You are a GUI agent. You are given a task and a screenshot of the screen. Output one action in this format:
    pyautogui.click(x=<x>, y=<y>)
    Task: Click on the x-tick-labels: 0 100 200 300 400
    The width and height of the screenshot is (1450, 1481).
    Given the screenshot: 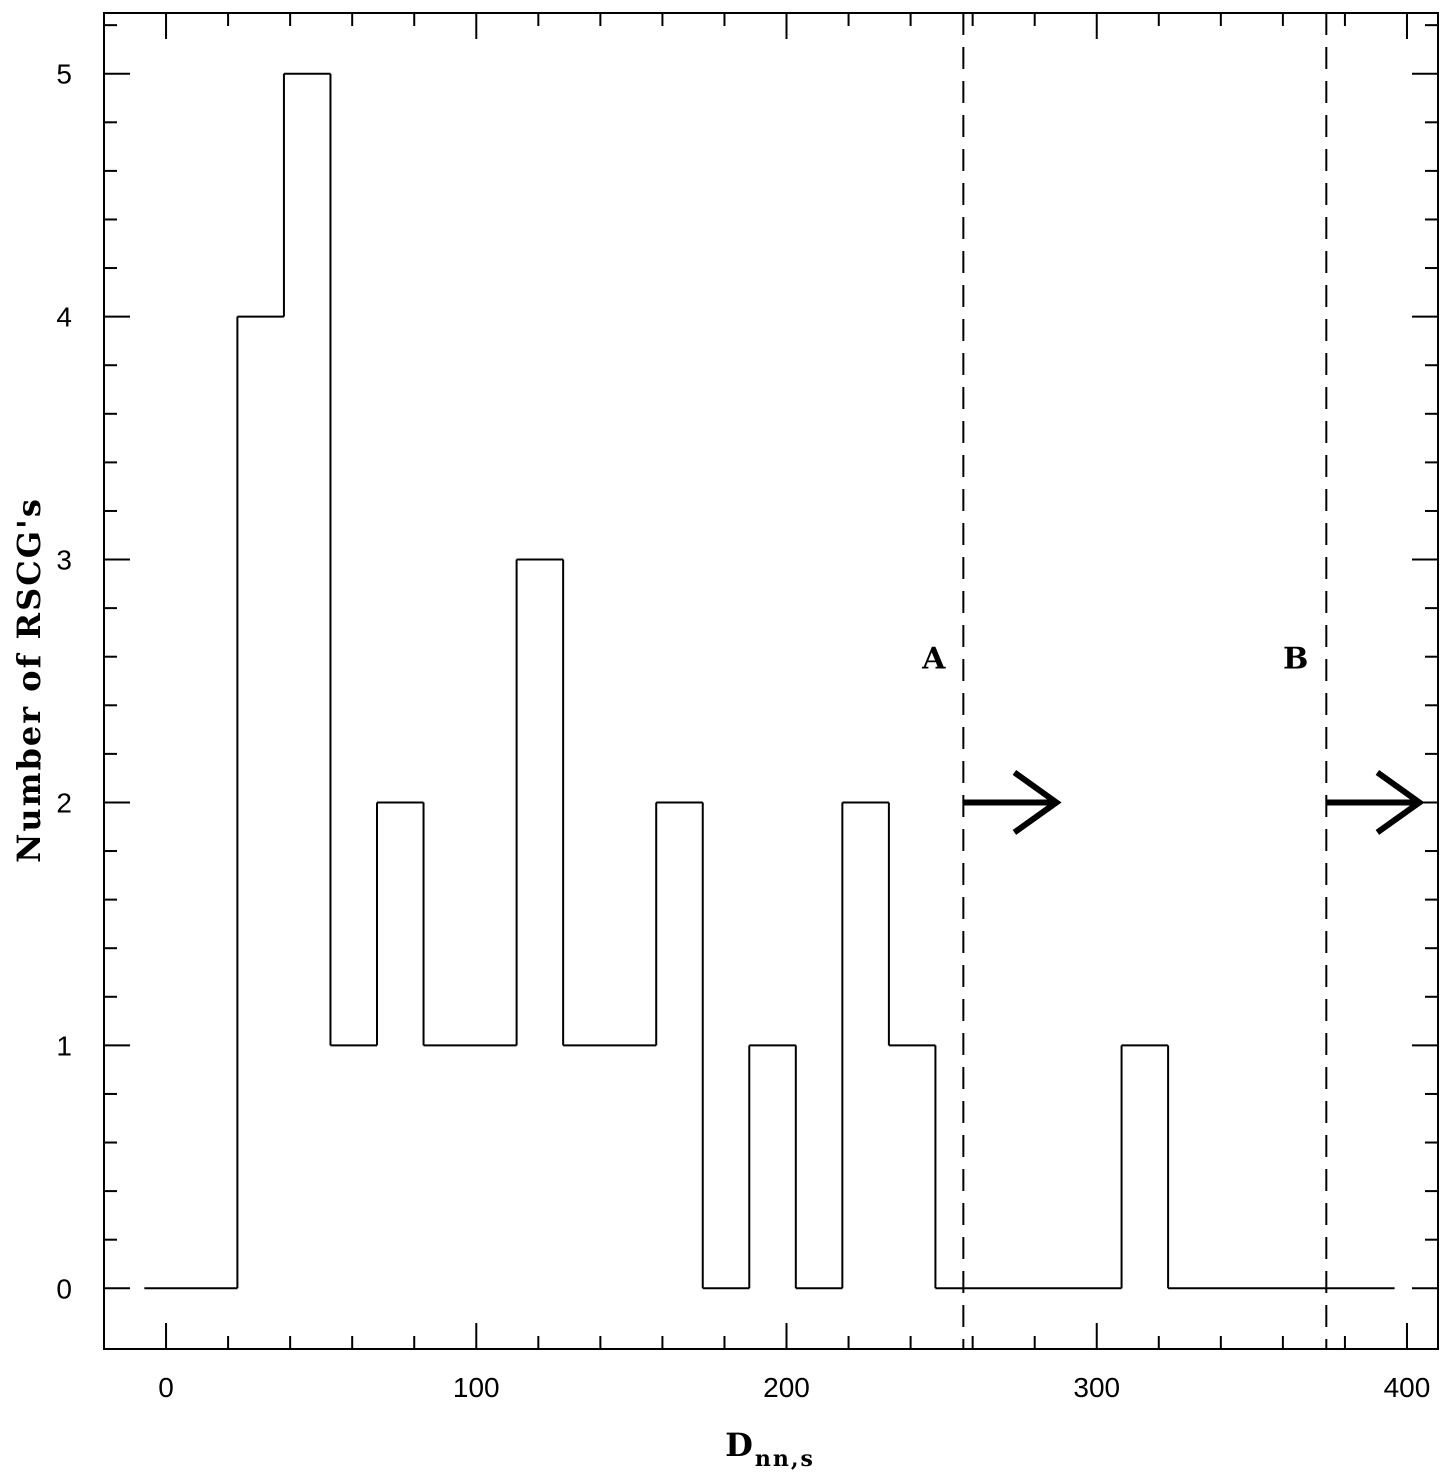 What is the action you would take?
    pyautogui.click(x=794, y=1387)
    